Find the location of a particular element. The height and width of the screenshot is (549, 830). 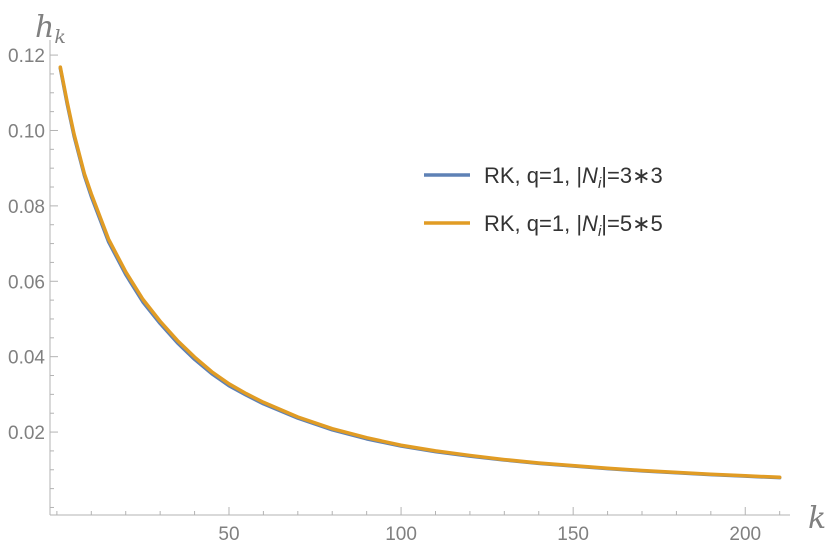

legend-label-series-1: RK, q=1, |Ni|=3∗3 is located at coordinates (573, 177).